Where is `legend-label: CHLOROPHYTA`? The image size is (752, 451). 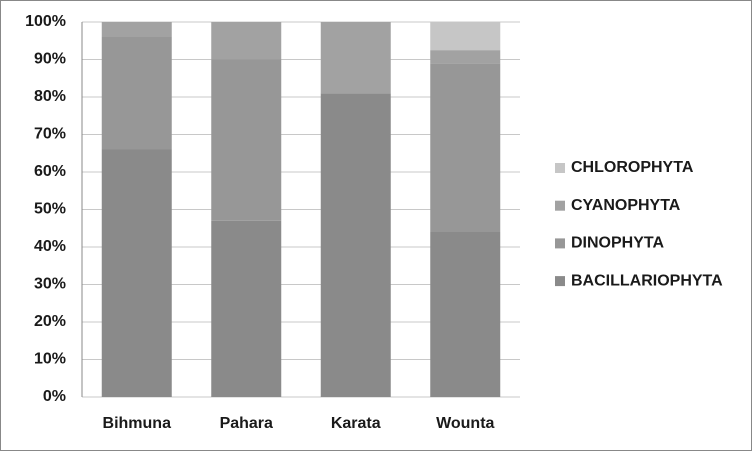
legend-label: CHLOROPHYTA is located at coordinates (632, 167).